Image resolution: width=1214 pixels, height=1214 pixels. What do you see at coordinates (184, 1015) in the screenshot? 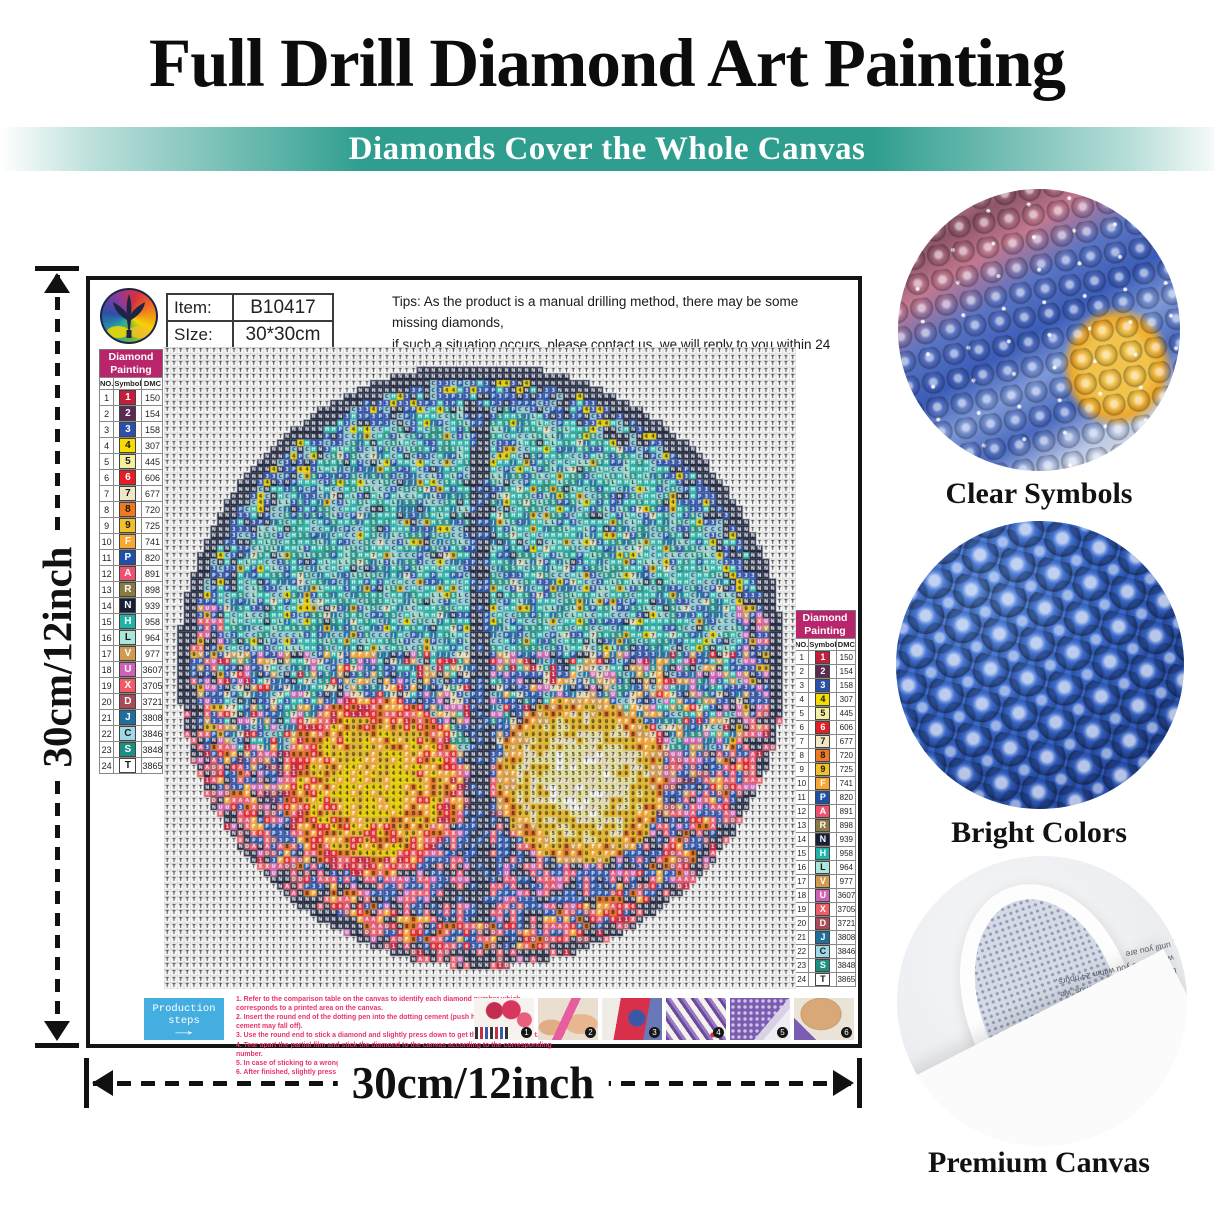
I see `production-steps-label: Production steps` at bounding box center [184, 1015].